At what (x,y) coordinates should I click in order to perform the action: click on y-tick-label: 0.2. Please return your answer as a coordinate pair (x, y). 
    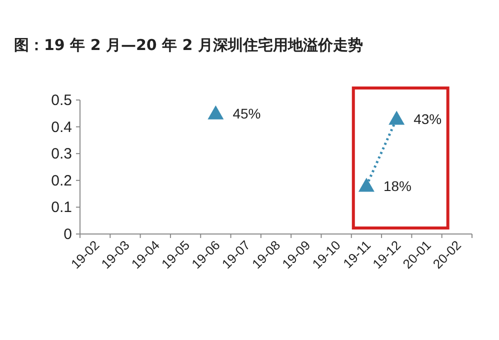
    Looking at the image, I should click on (61, 181).